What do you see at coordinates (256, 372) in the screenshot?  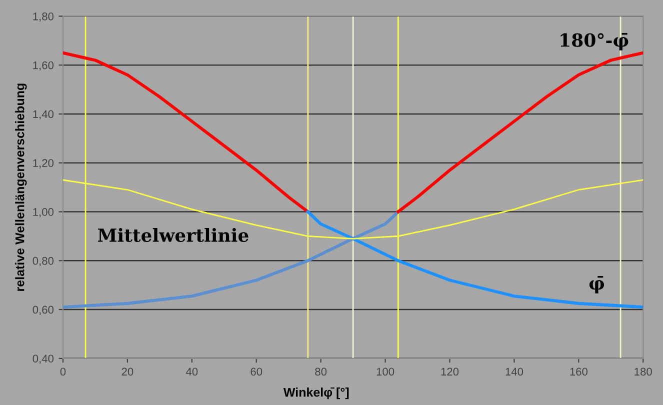 I see `x-tick-label: 60` at bounding box center [256, 372].